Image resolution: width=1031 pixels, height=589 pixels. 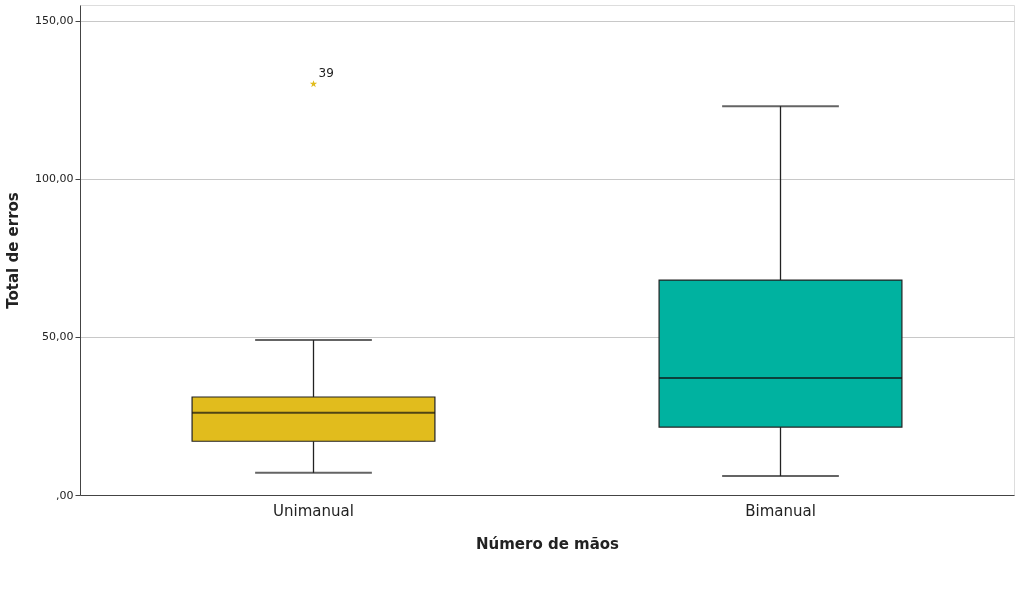 I want to click on y-tick-label: 150,00, so click(x=54, y=21).